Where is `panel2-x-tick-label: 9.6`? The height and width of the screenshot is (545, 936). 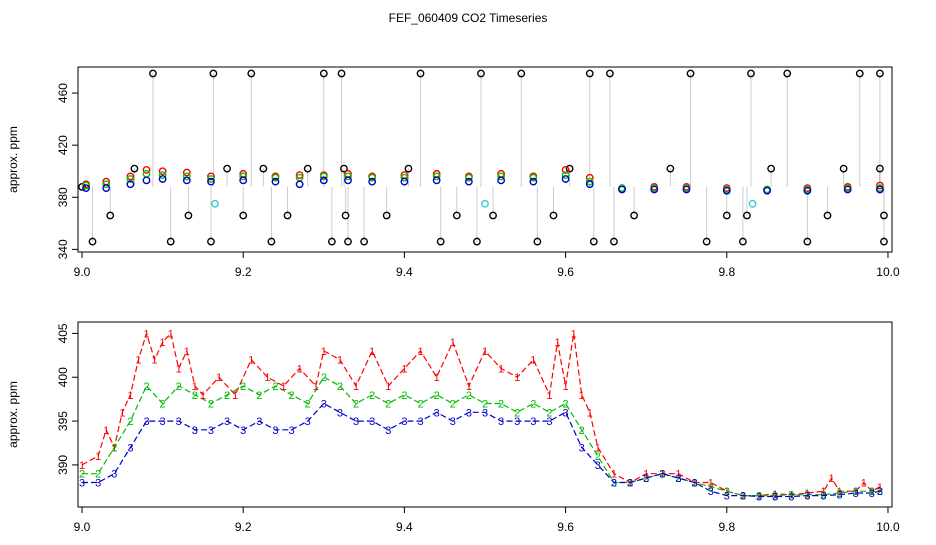 panel2-x-tick-label: 9.6 is located at coordinates (565, 527).